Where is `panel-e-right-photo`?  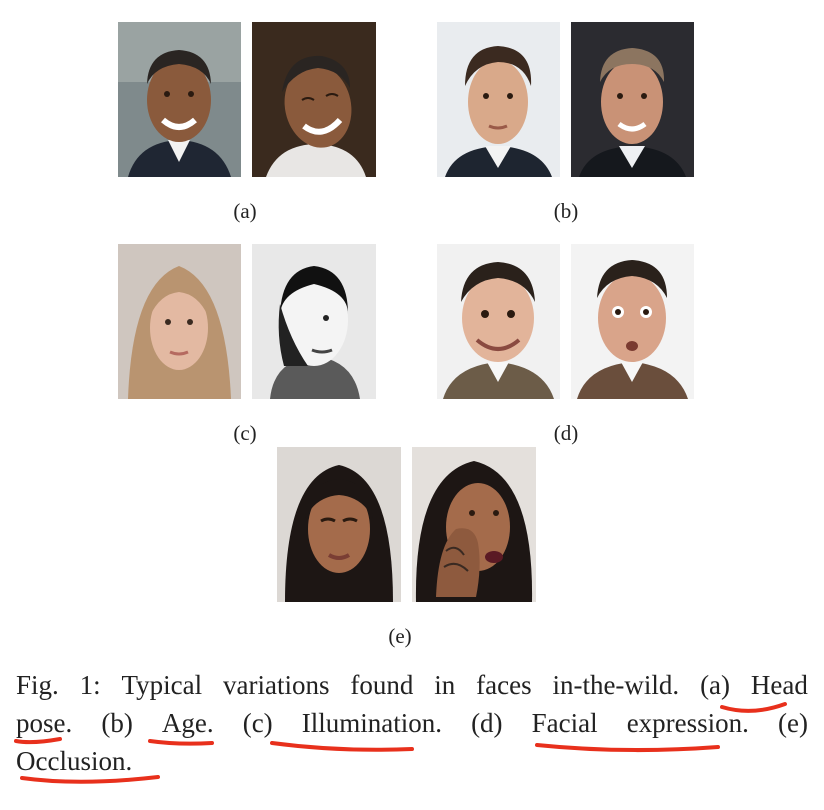
panel-e-right-photo is located at coordinates (474, 524).